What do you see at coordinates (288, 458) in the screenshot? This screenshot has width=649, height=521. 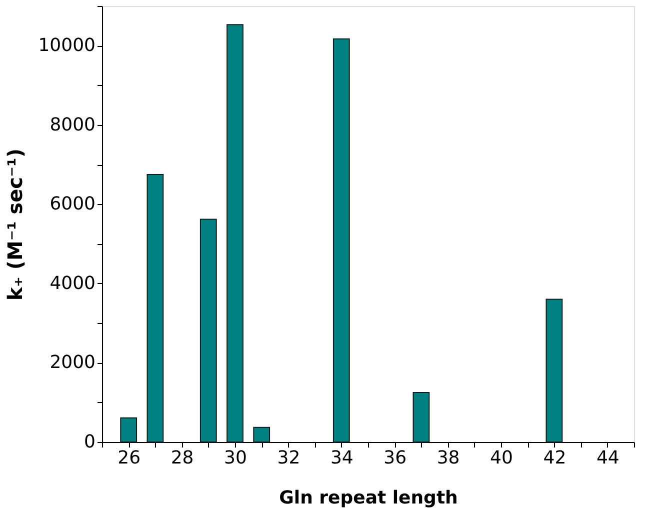 I see `x-tick-label: 32` at bounding box center [288, 458].